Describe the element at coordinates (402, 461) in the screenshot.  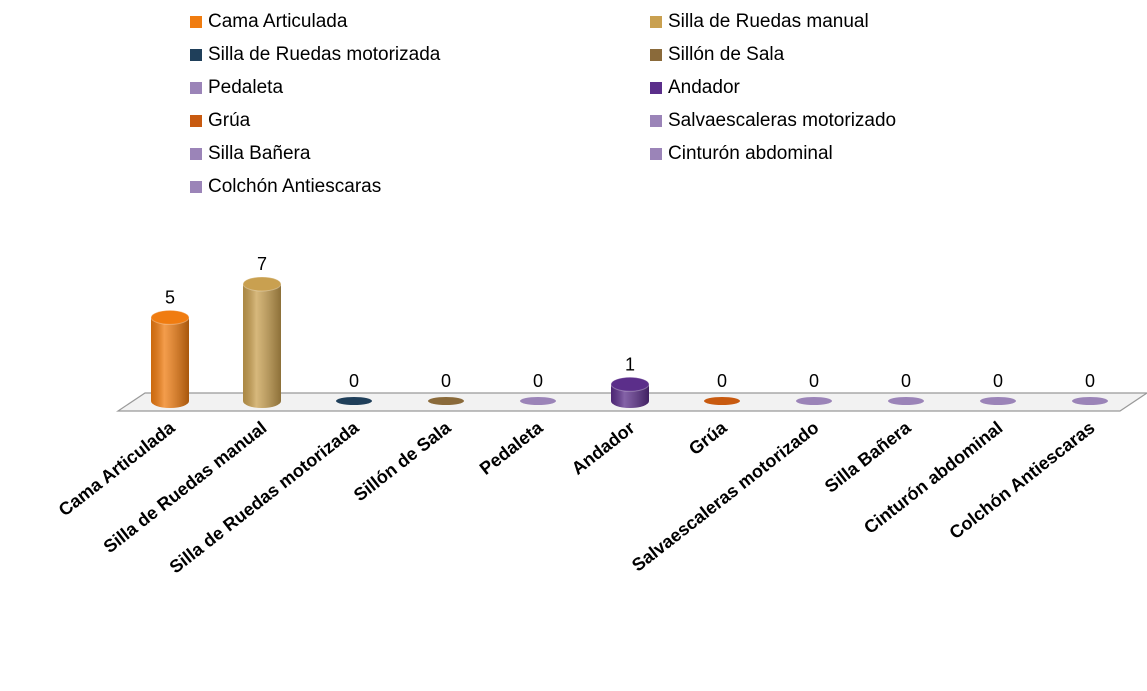
I see `x-tick-label: Sillón de Sala` at that location.